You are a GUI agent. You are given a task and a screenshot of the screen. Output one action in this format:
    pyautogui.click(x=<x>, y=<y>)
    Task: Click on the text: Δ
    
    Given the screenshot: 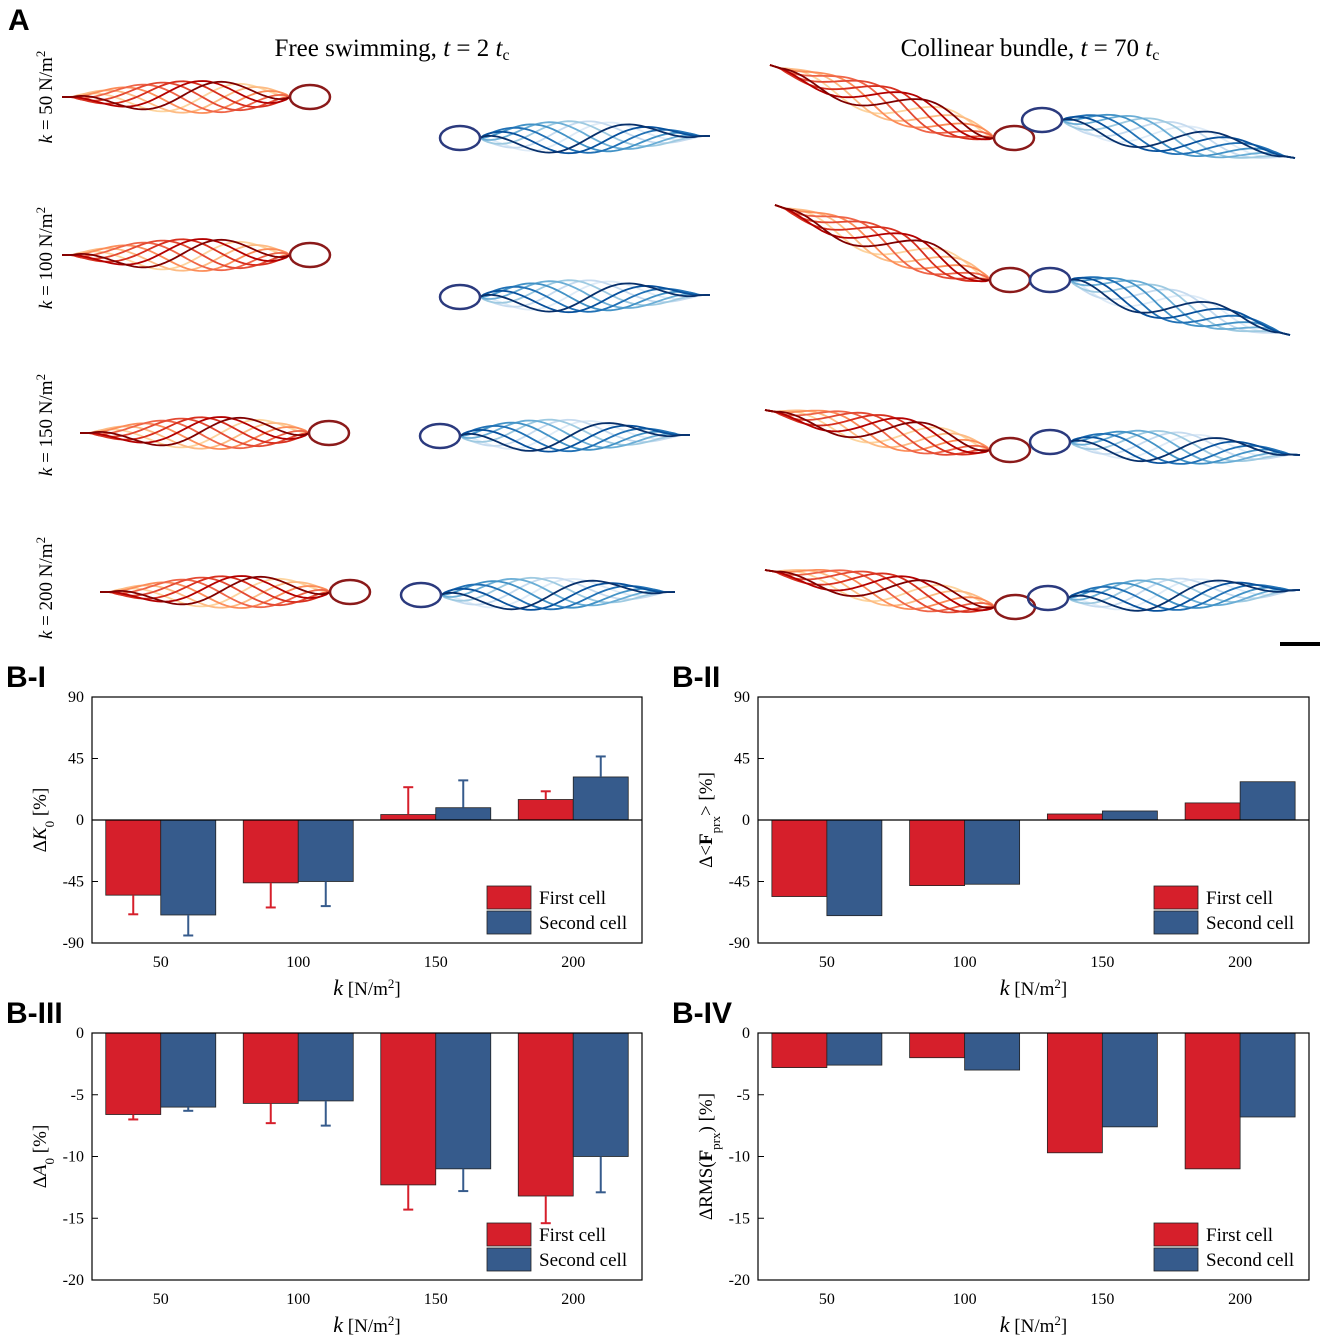 What is the action you would take?
    pyautogui.click(x=40, y=1182)
    